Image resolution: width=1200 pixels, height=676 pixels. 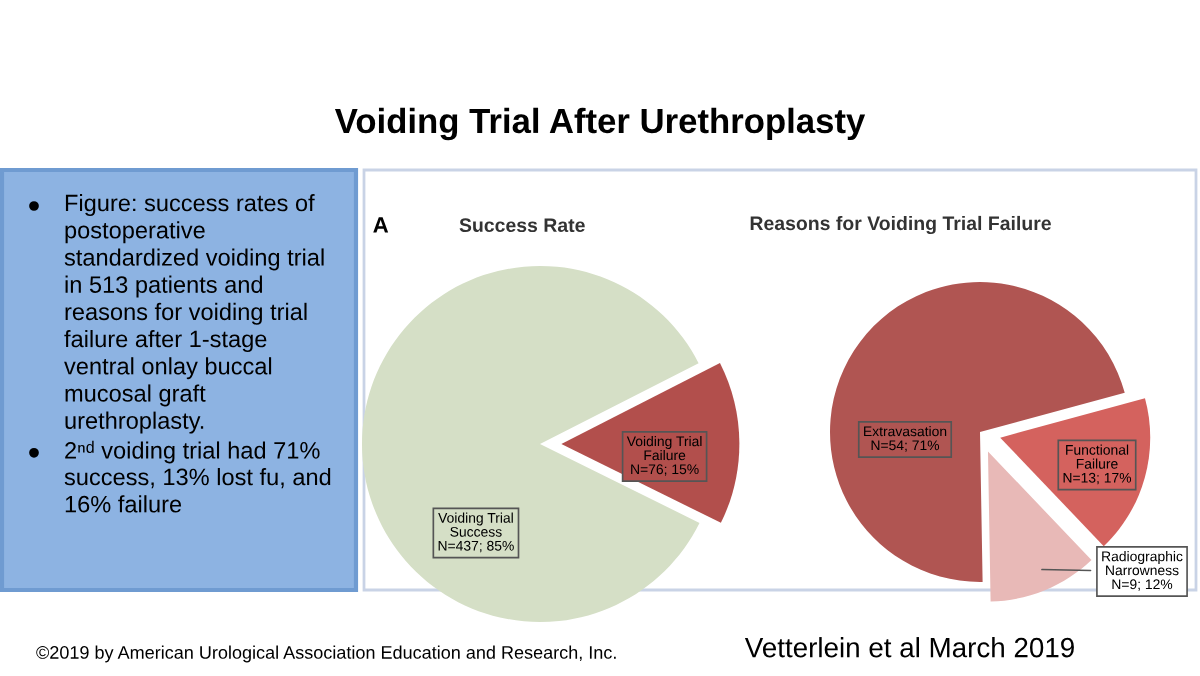 I want to click on chart-title: Success Rate, so click(x=522, y=225).